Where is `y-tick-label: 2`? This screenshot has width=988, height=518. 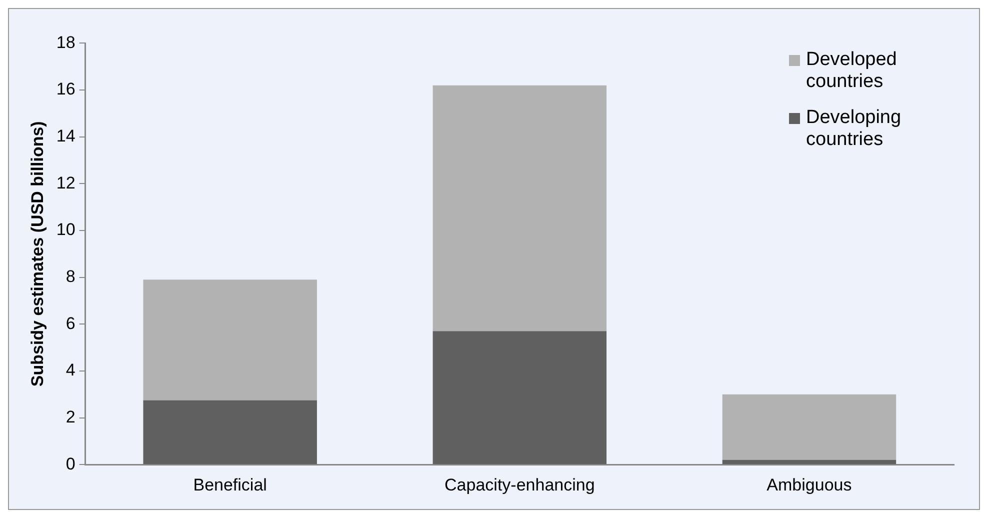
y-tick-label: 2 is located at coordinates (71, 416).